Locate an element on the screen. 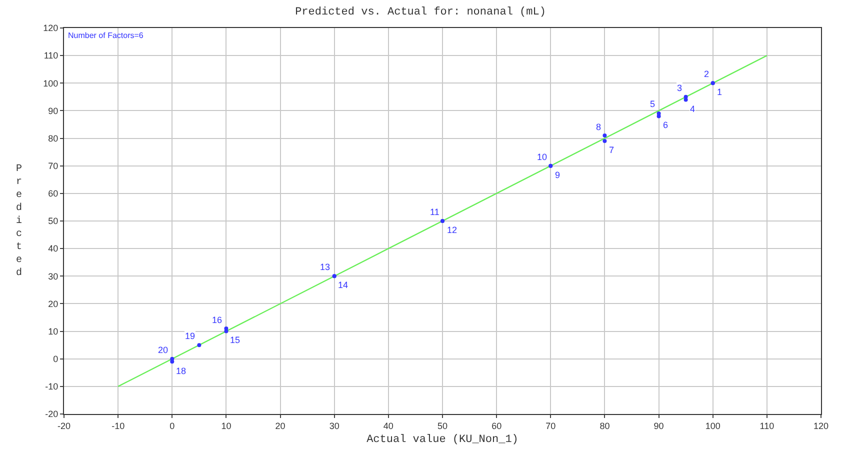  annotation: 19 is located at coordinates (190, 336).